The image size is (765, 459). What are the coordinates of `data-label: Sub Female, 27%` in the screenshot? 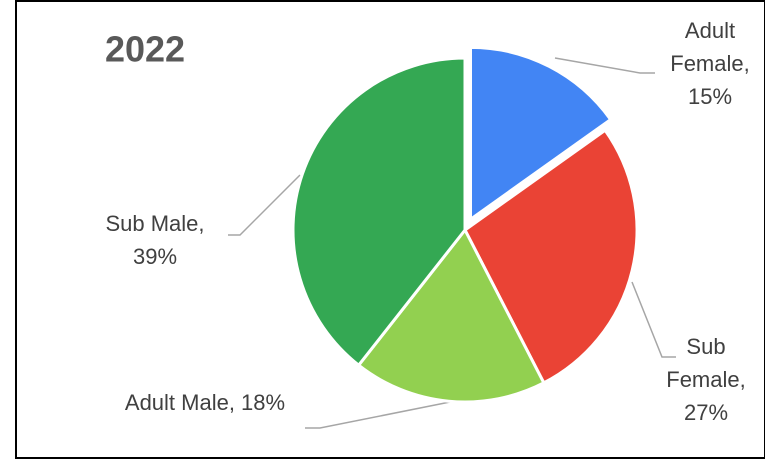 It's located at (705, 379).